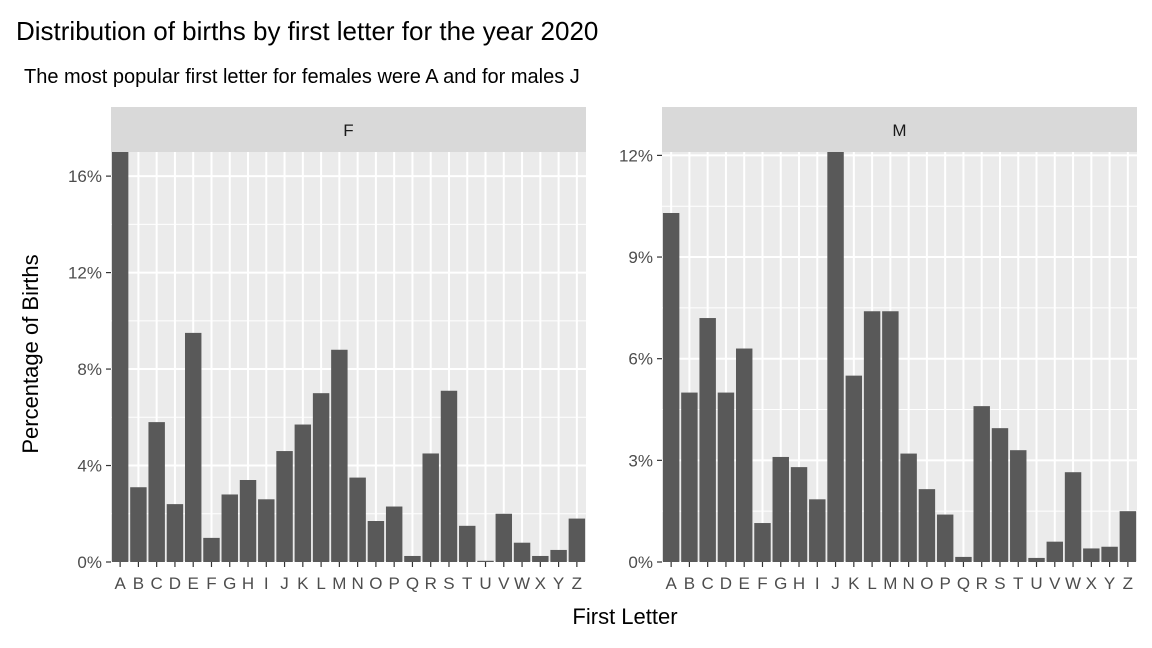 The width and height of the screenshot is (1152, 648). I want to click on bar-f-o, so click(376, 541).